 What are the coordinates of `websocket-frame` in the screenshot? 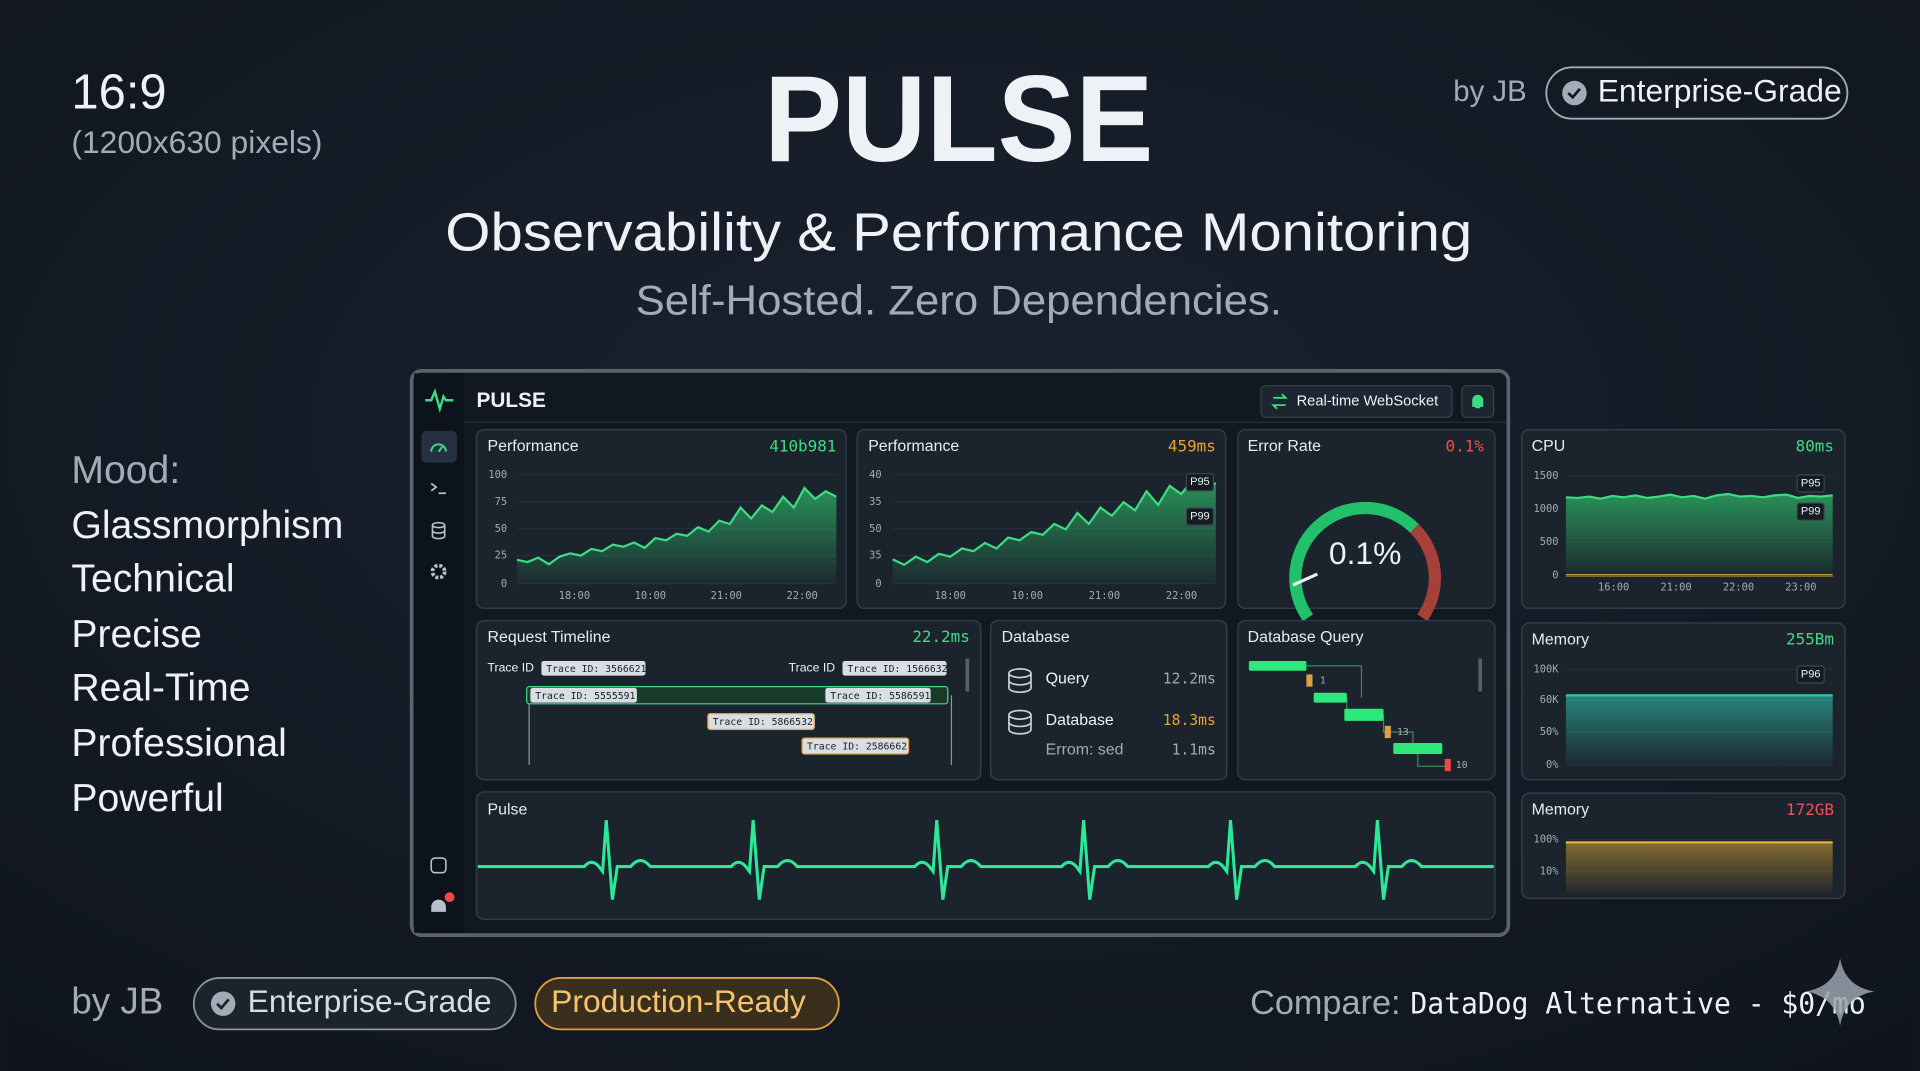 It's located at (1356, 401).